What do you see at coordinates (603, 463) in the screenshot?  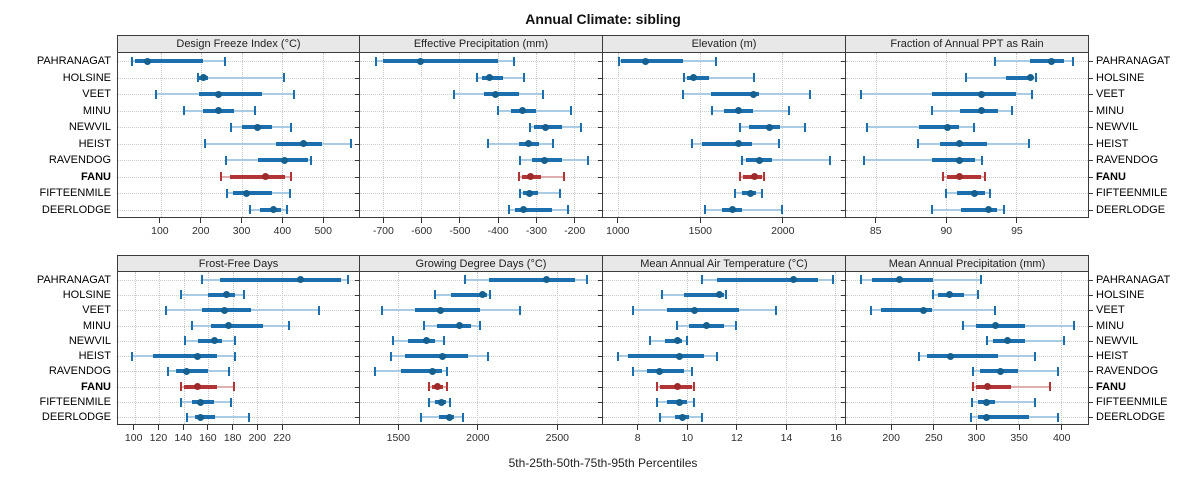 I see `figure-caption: 5th-25th-50th-75th-95th Percentiles` at bounding box center [603, 463].